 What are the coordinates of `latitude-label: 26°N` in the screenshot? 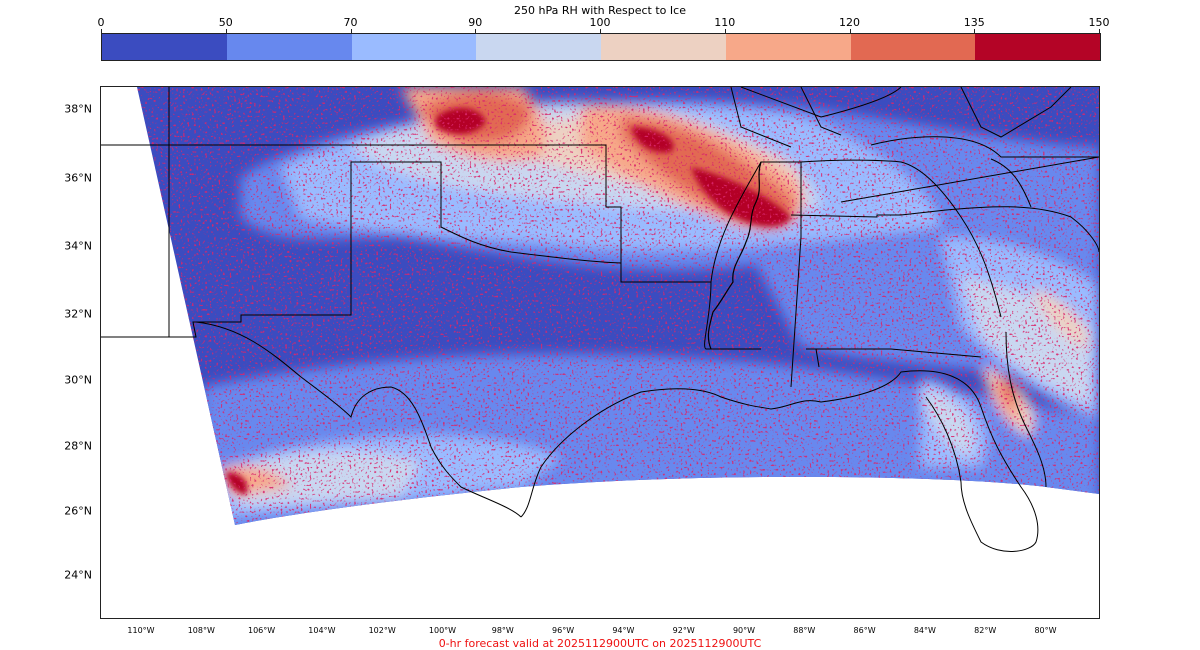 It's located at (78, 511).